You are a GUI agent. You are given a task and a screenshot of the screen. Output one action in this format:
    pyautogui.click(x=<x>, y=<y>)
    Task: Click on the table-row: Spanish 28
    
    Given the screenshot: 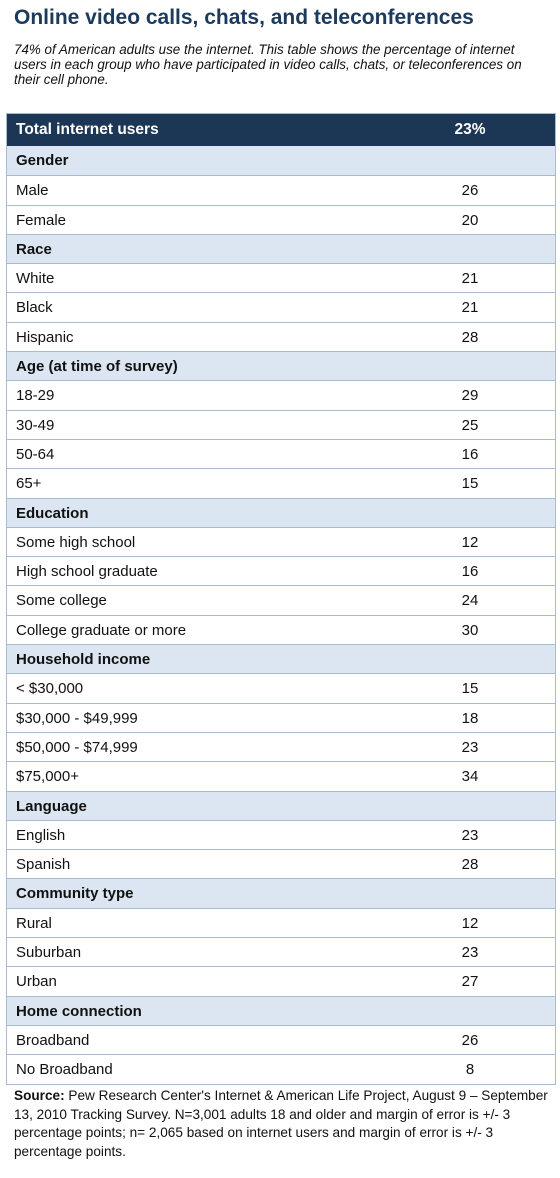 What is the action you would take?
    pyautogui.click(x=281, y=864)
    